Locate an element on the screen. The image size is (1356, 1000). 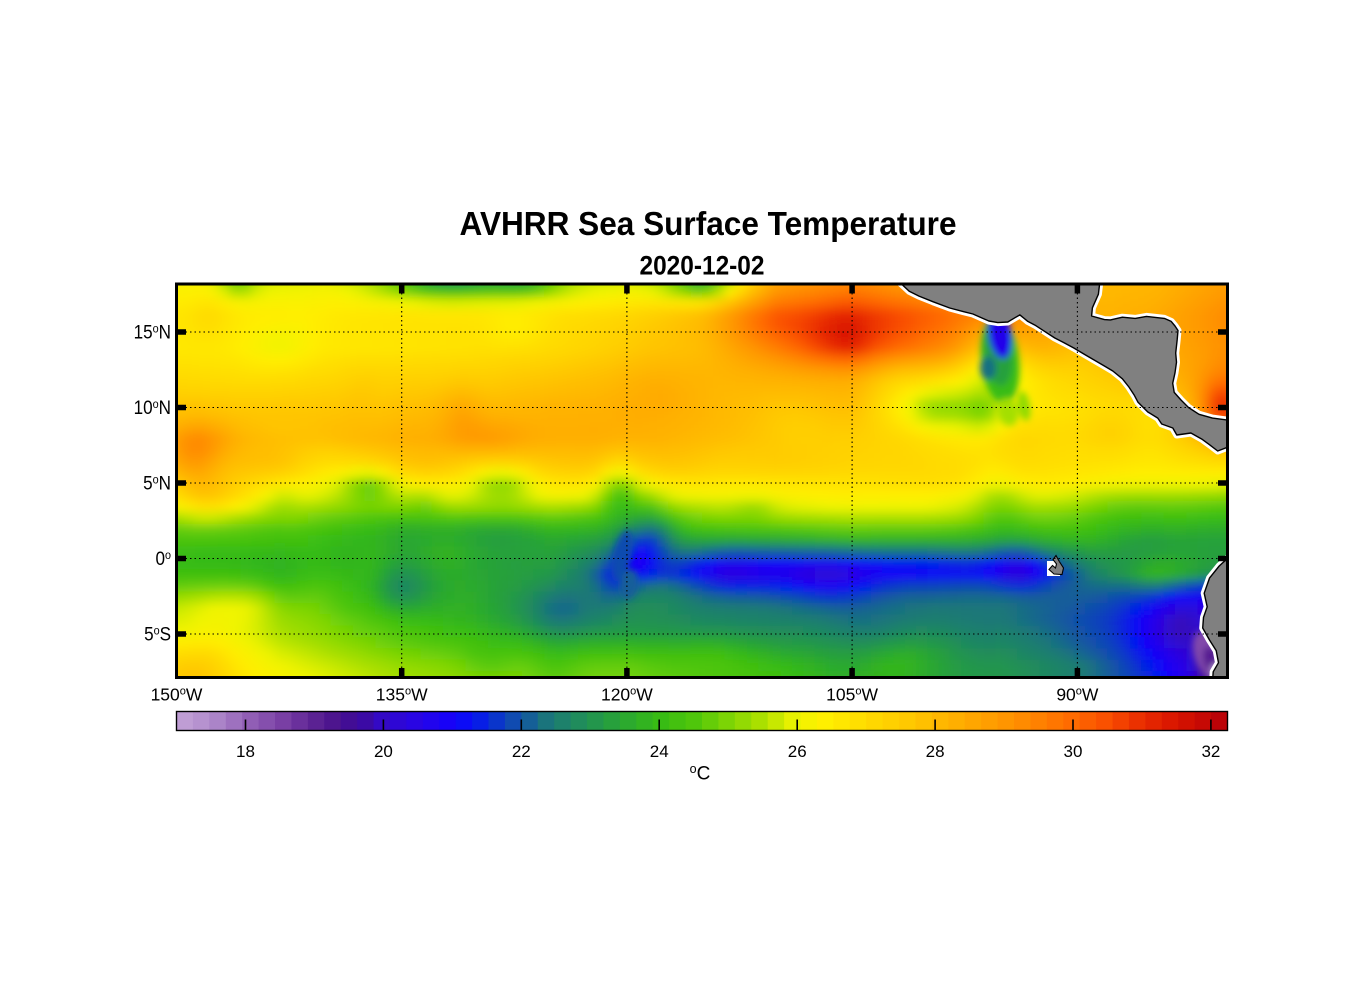
svg-text: 20 is located at coordinates (383, 751).